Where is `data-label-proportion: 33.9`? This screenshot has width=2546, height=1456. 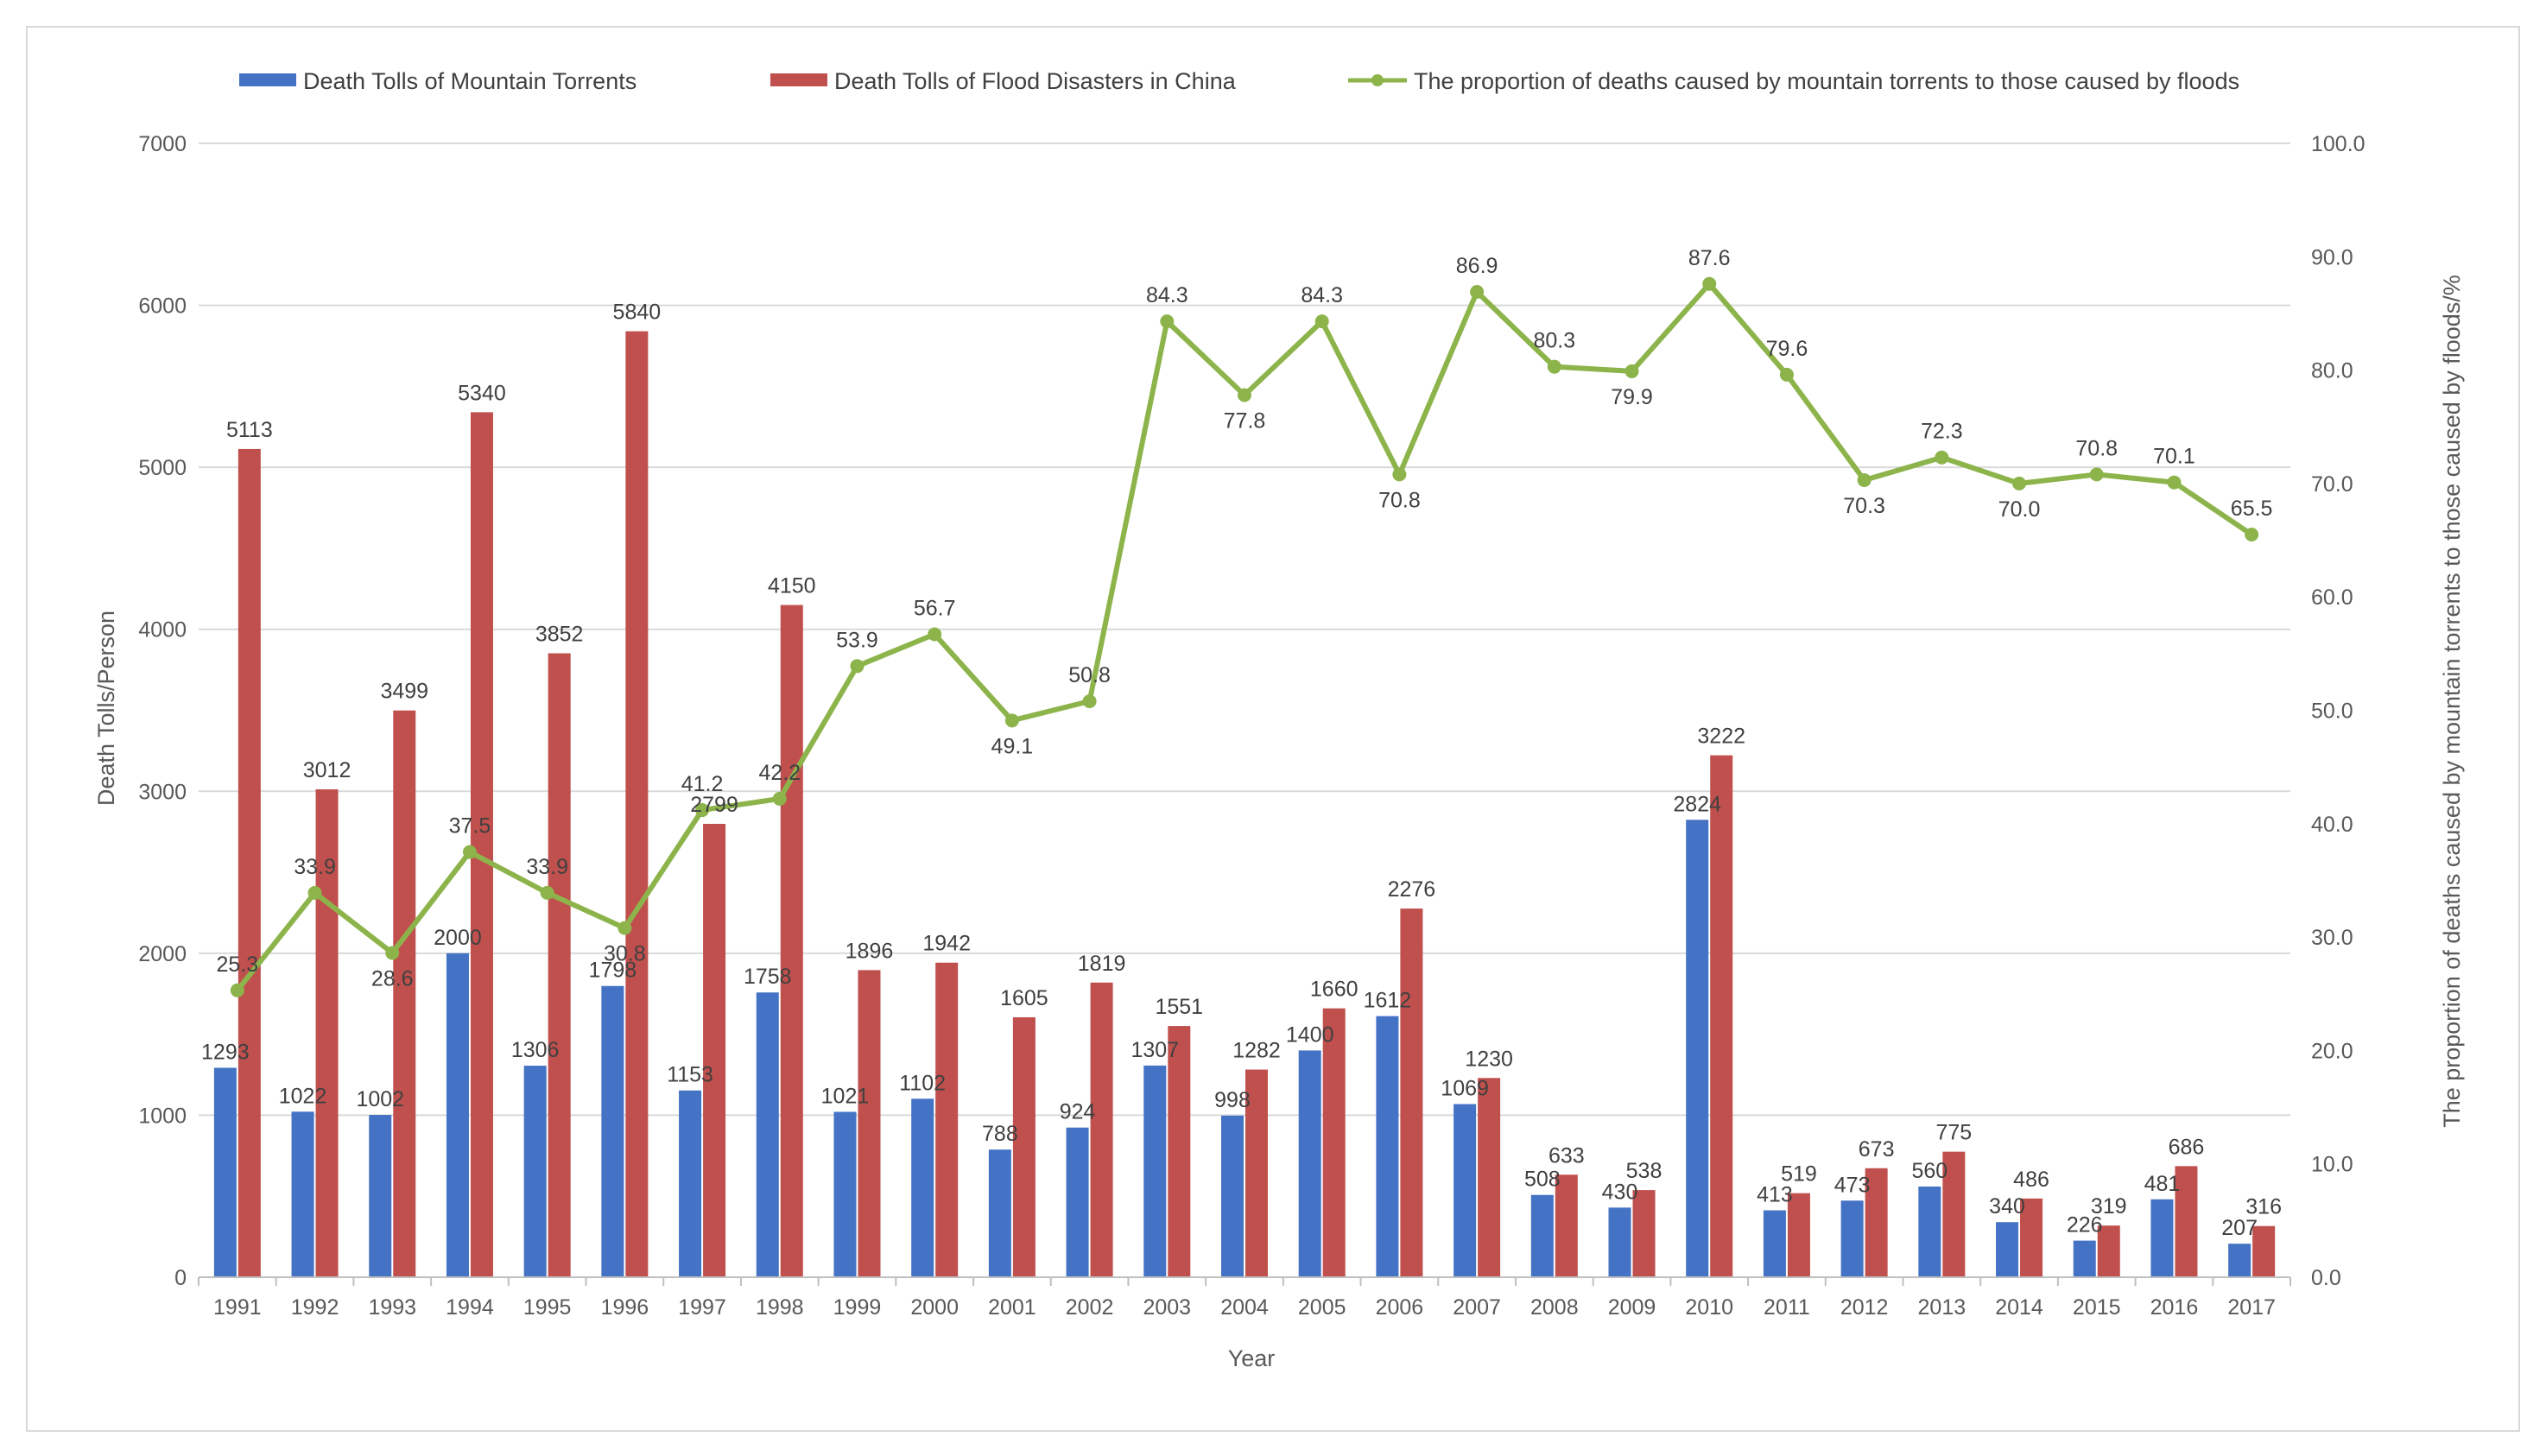 data-label-proportion: 33.9 is located at coordinates (315, 867).